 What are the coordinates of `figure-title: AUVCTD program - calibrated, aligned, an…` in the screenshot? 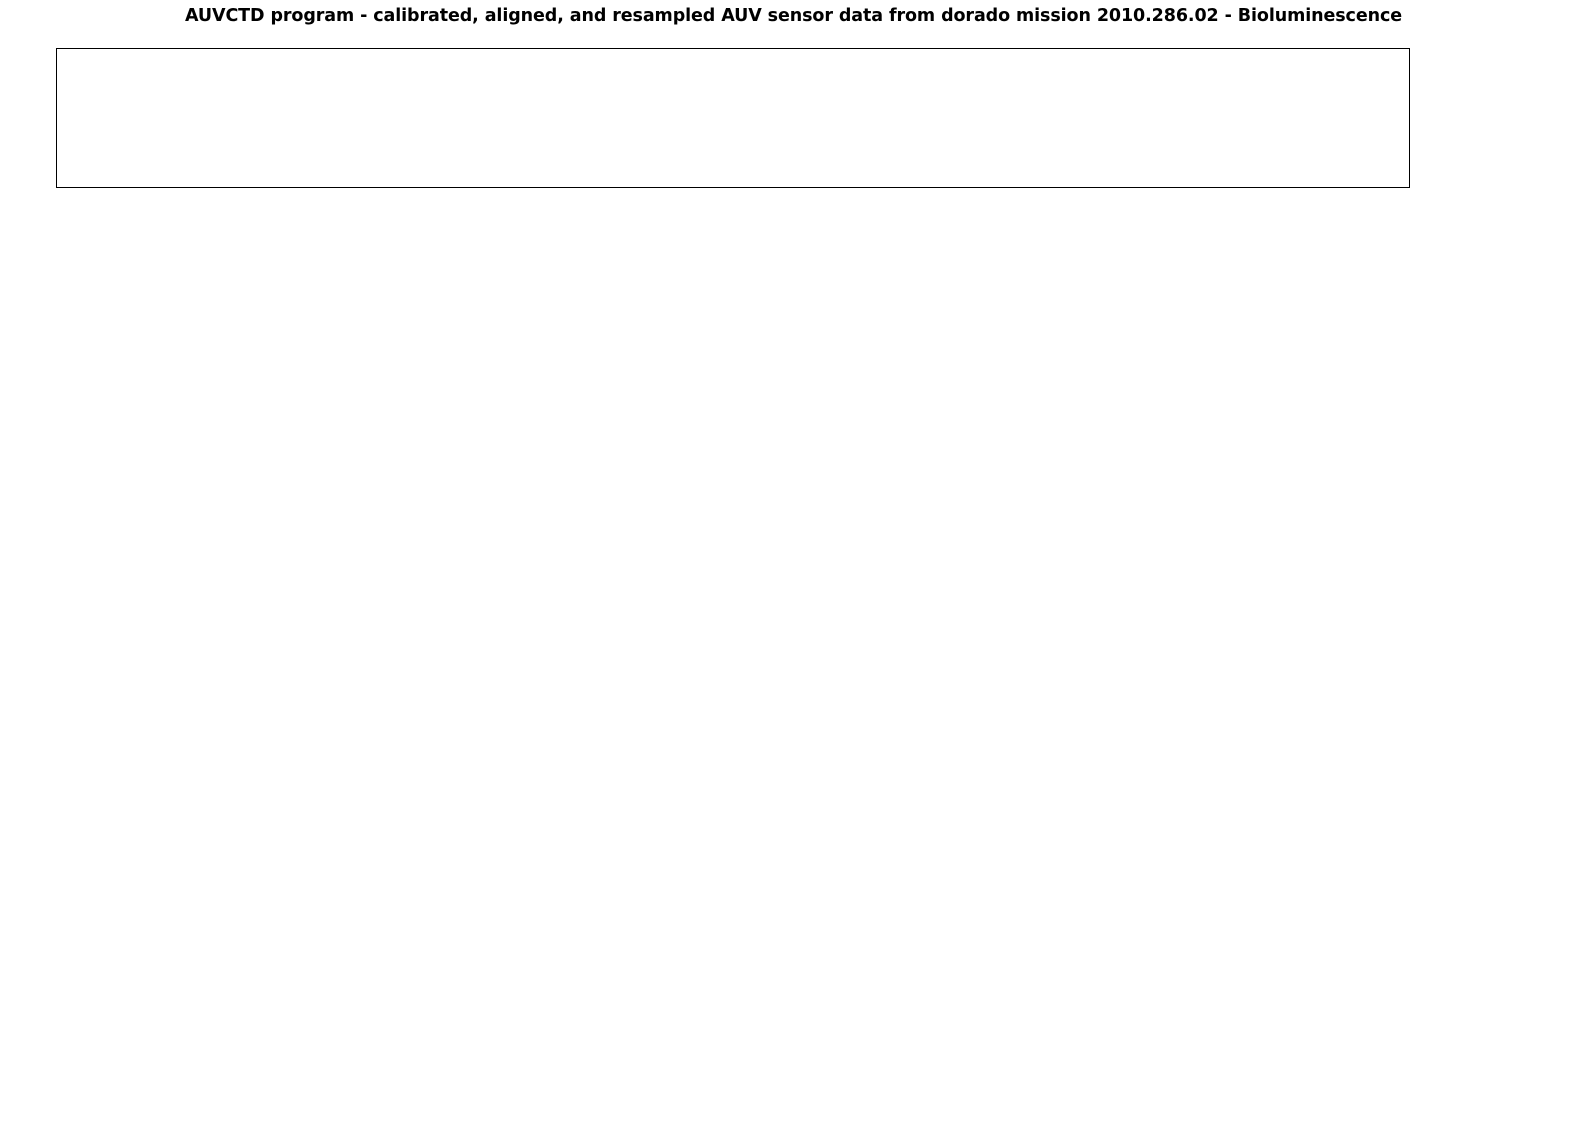 It's located at (793, 16).